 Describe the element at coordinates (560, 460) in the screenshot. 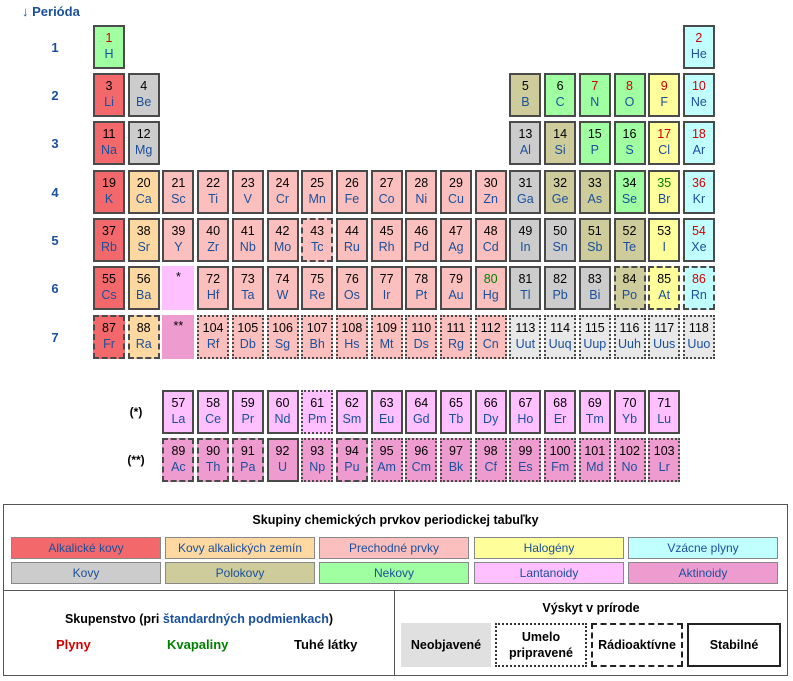

I see `element-cell-fm: 100 Fm` at that location.